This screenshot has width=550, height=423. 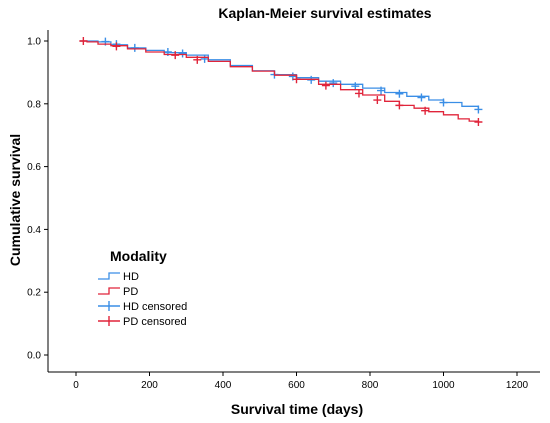 I want to click on x-tick-label-2: 400, so click(x=223, y=385).